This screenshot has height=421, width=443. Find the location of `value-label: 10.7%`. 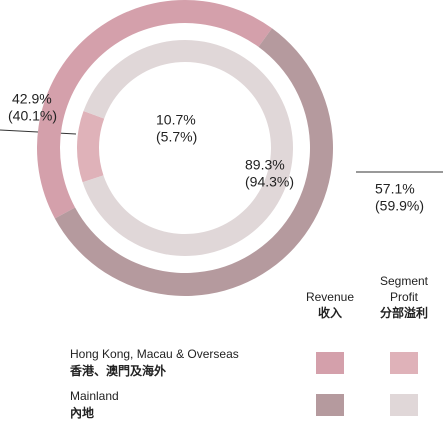

value-label: 10.7% is located at coordinates (176, 120).